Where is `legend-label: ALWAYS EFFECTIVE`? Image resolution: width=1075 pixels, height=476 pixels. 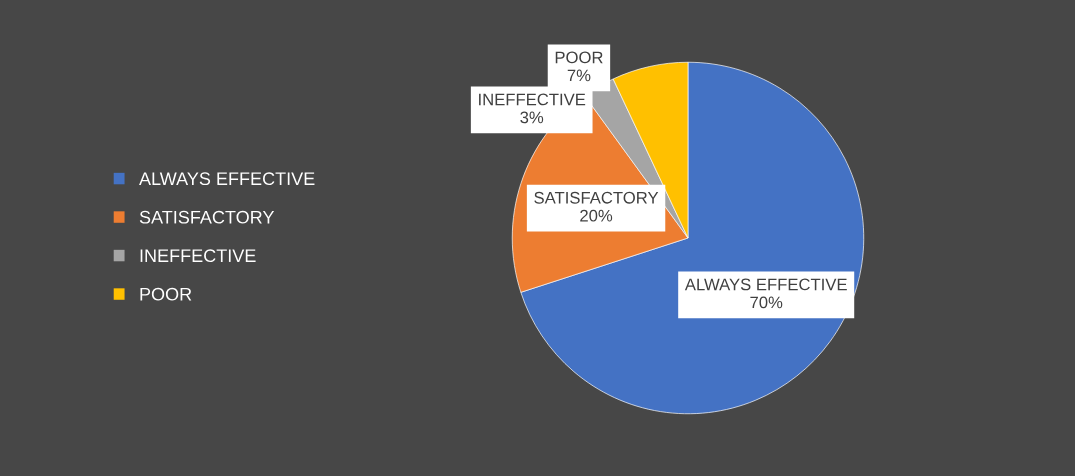
legend-label: ALWAYS EFFECTIVE is located at coordinates (227, 179).